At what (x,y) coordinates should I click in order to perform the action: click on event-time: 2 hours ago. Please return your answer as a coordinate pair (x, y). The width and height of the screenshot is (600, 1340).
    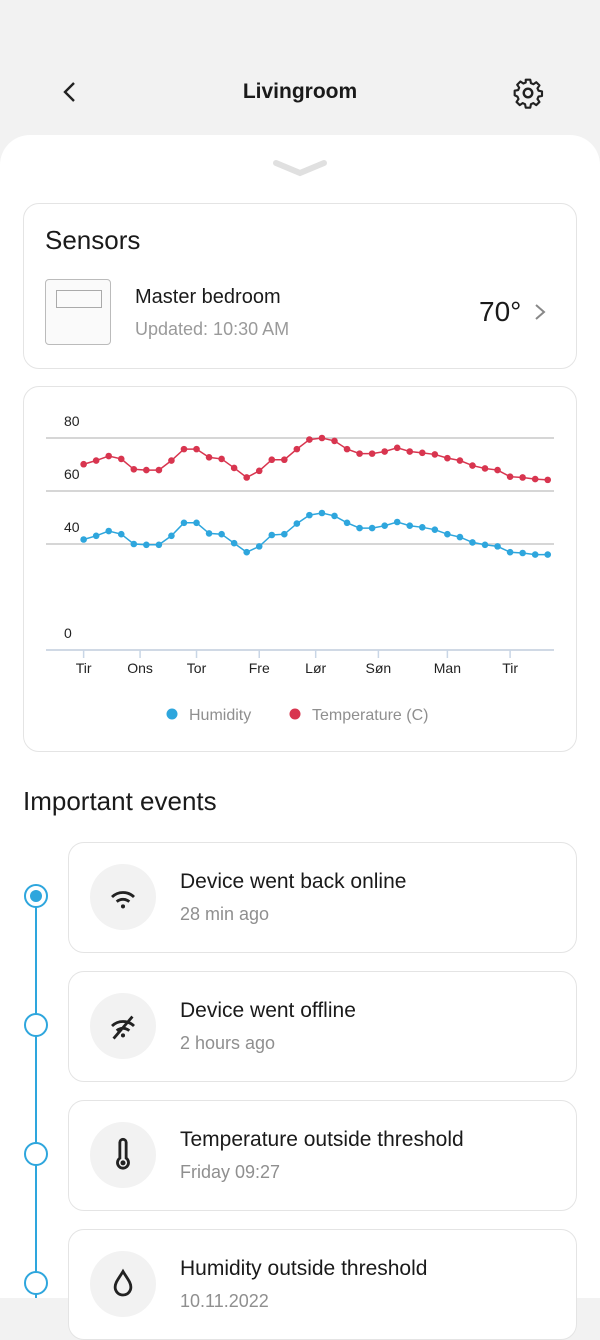
    Looking at the image, I should click on (228, 1043).